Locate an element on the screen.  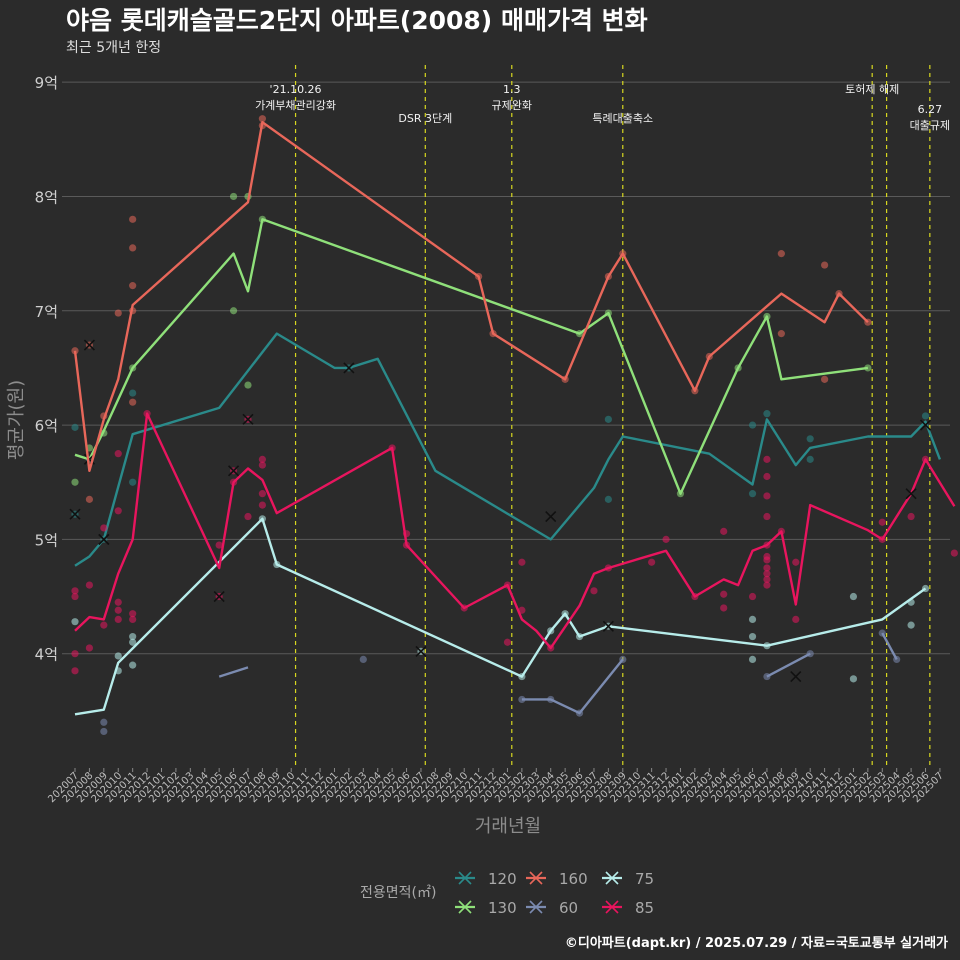
legend-label-130: 130 is located at coordinates (502, 908).